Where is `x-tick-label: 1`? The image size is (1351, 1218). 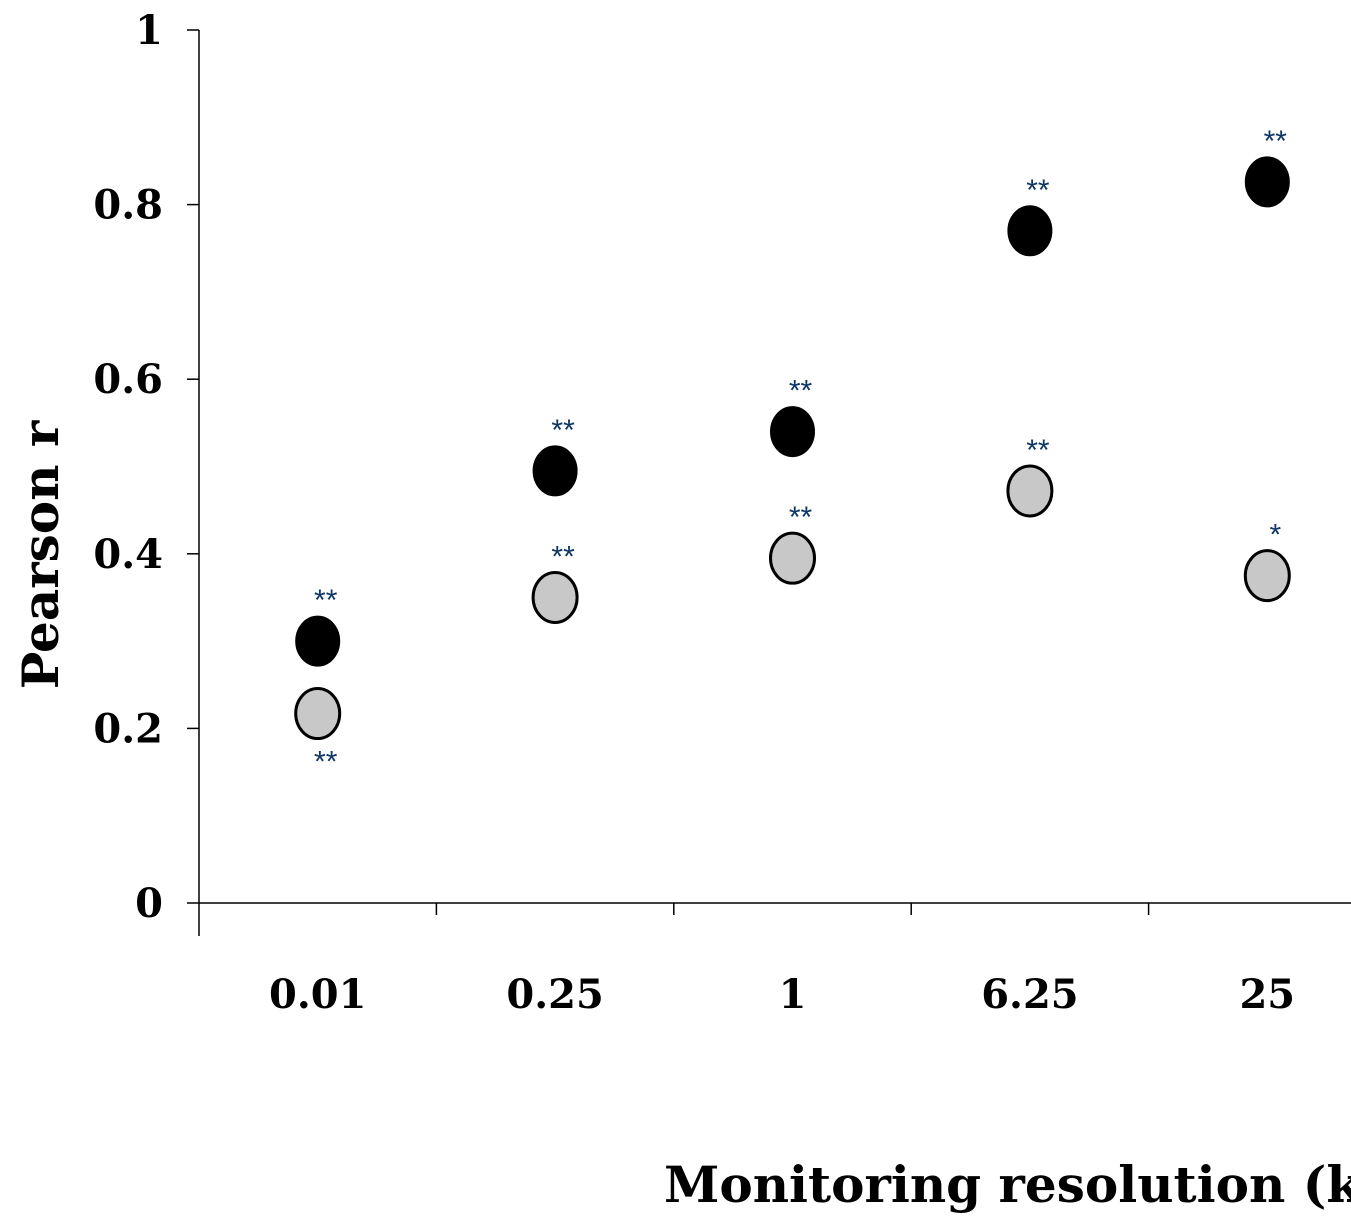 x-tick-label: 1 is located at coordinates (793, 994).